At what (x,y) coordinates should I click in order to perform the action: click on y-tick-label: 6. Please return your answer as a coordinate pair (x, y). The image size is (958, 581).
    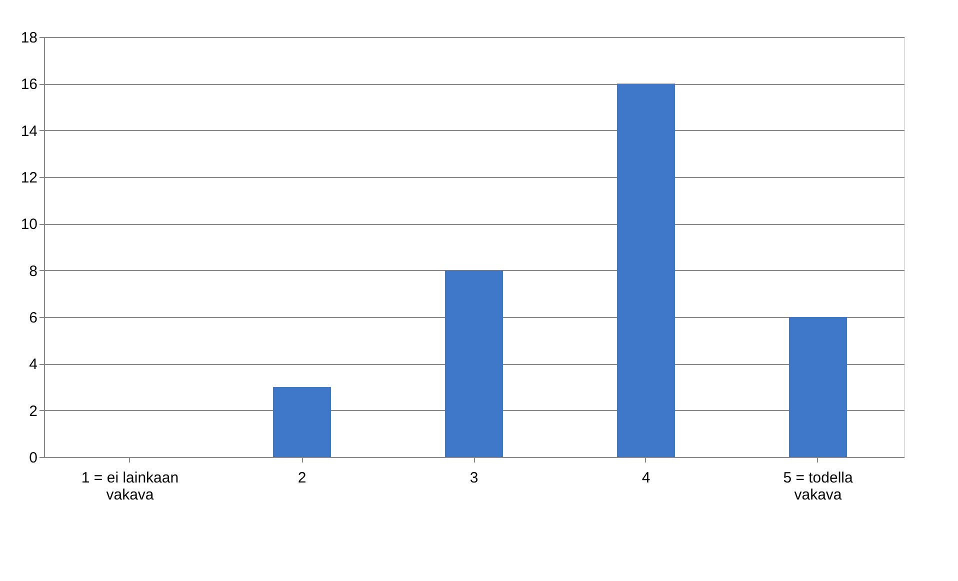
    Looking at the image, I should click on (33, 318).